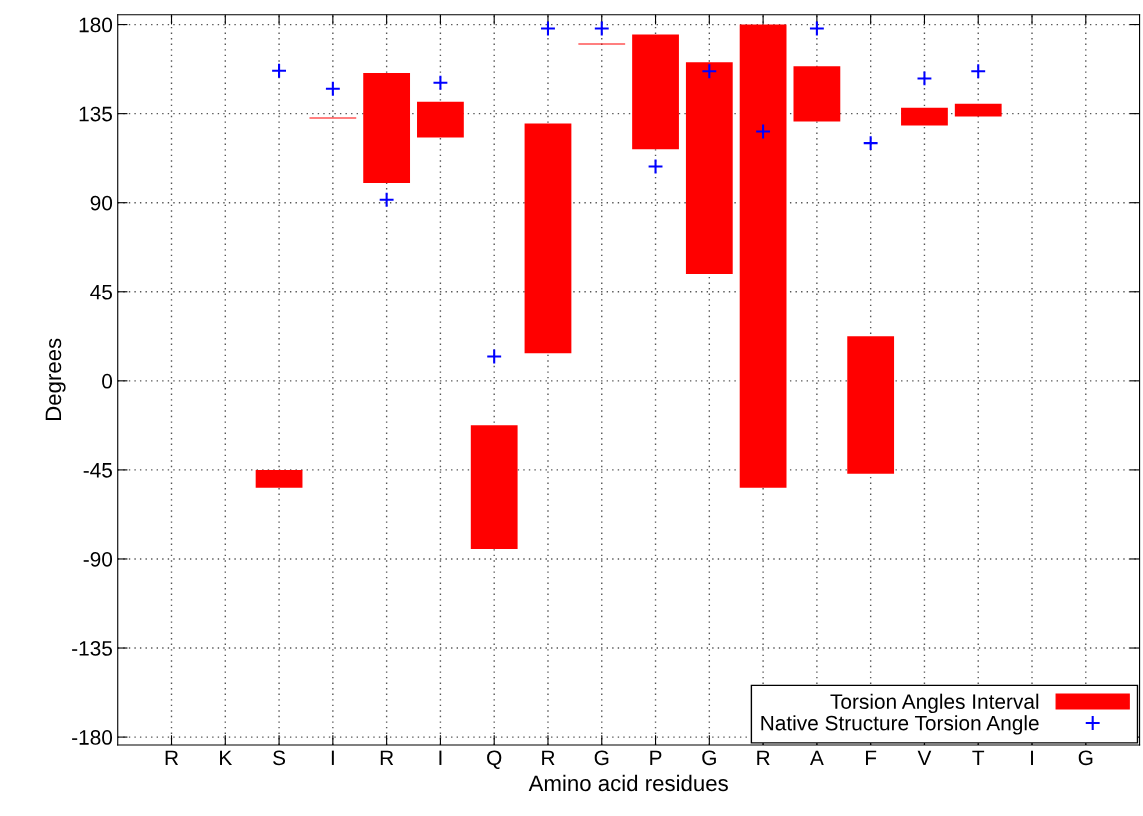 The image size is (1143, 816). I want to click on y-tick-label: -135, so click(92, 648).